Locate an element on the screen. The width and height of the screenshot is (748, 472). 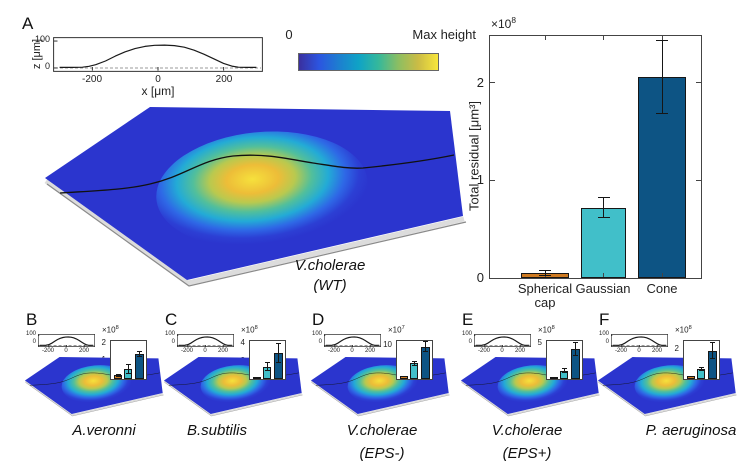
x-tick-label: Cone is located at coordinates (662, 288).